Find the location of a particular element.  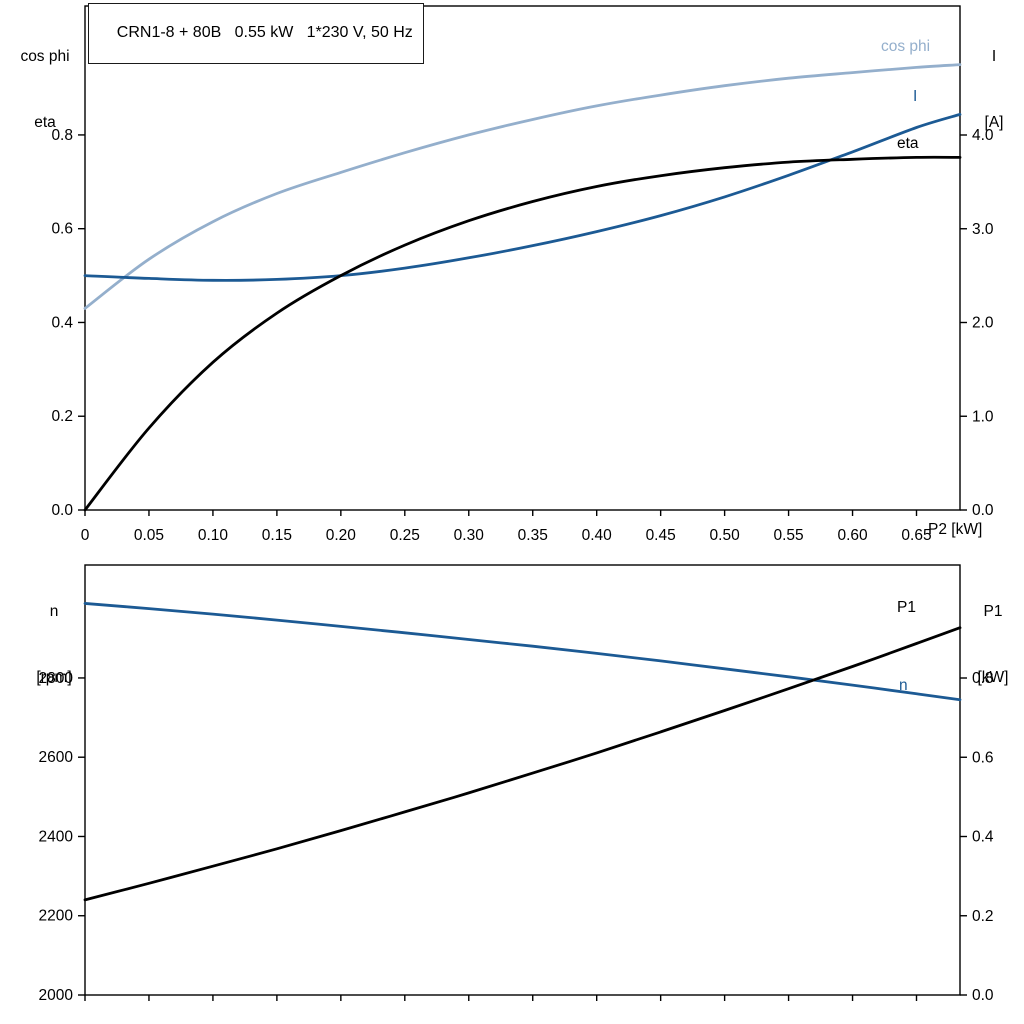

power-axis-label: P1 is located at coordinates (993, 611).